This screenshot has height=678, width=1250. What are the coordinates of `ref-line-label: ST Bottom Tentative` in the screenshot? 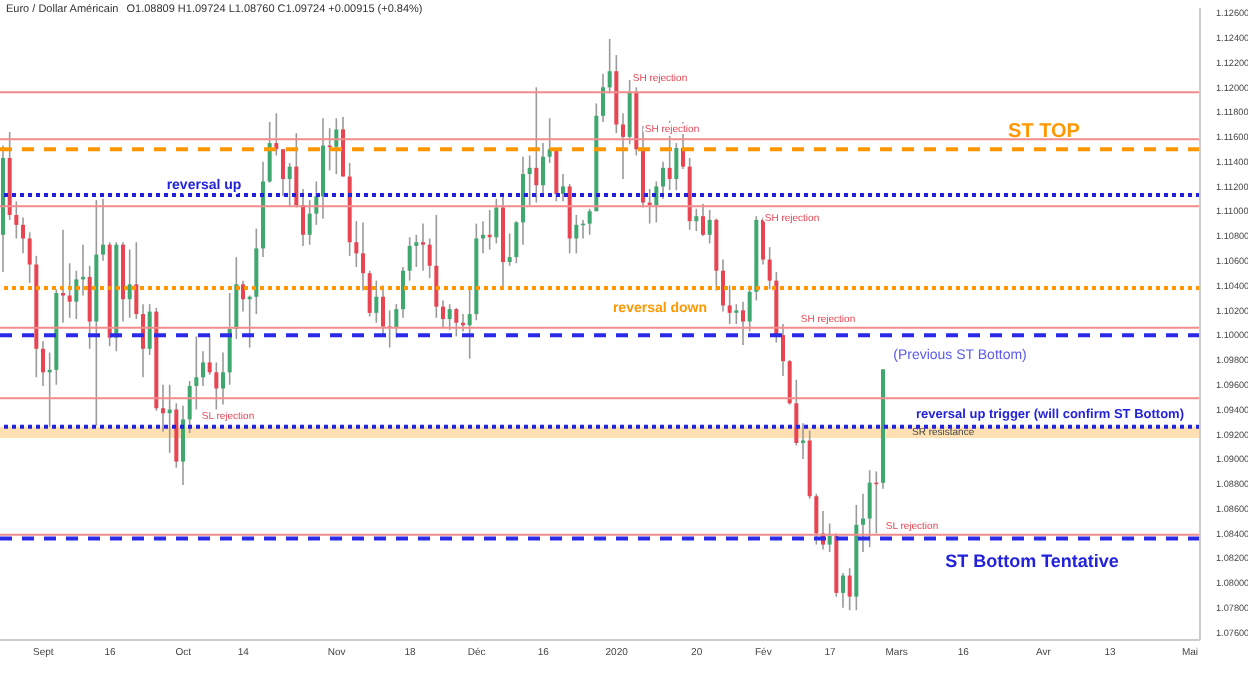 It's located at (1032, 561).